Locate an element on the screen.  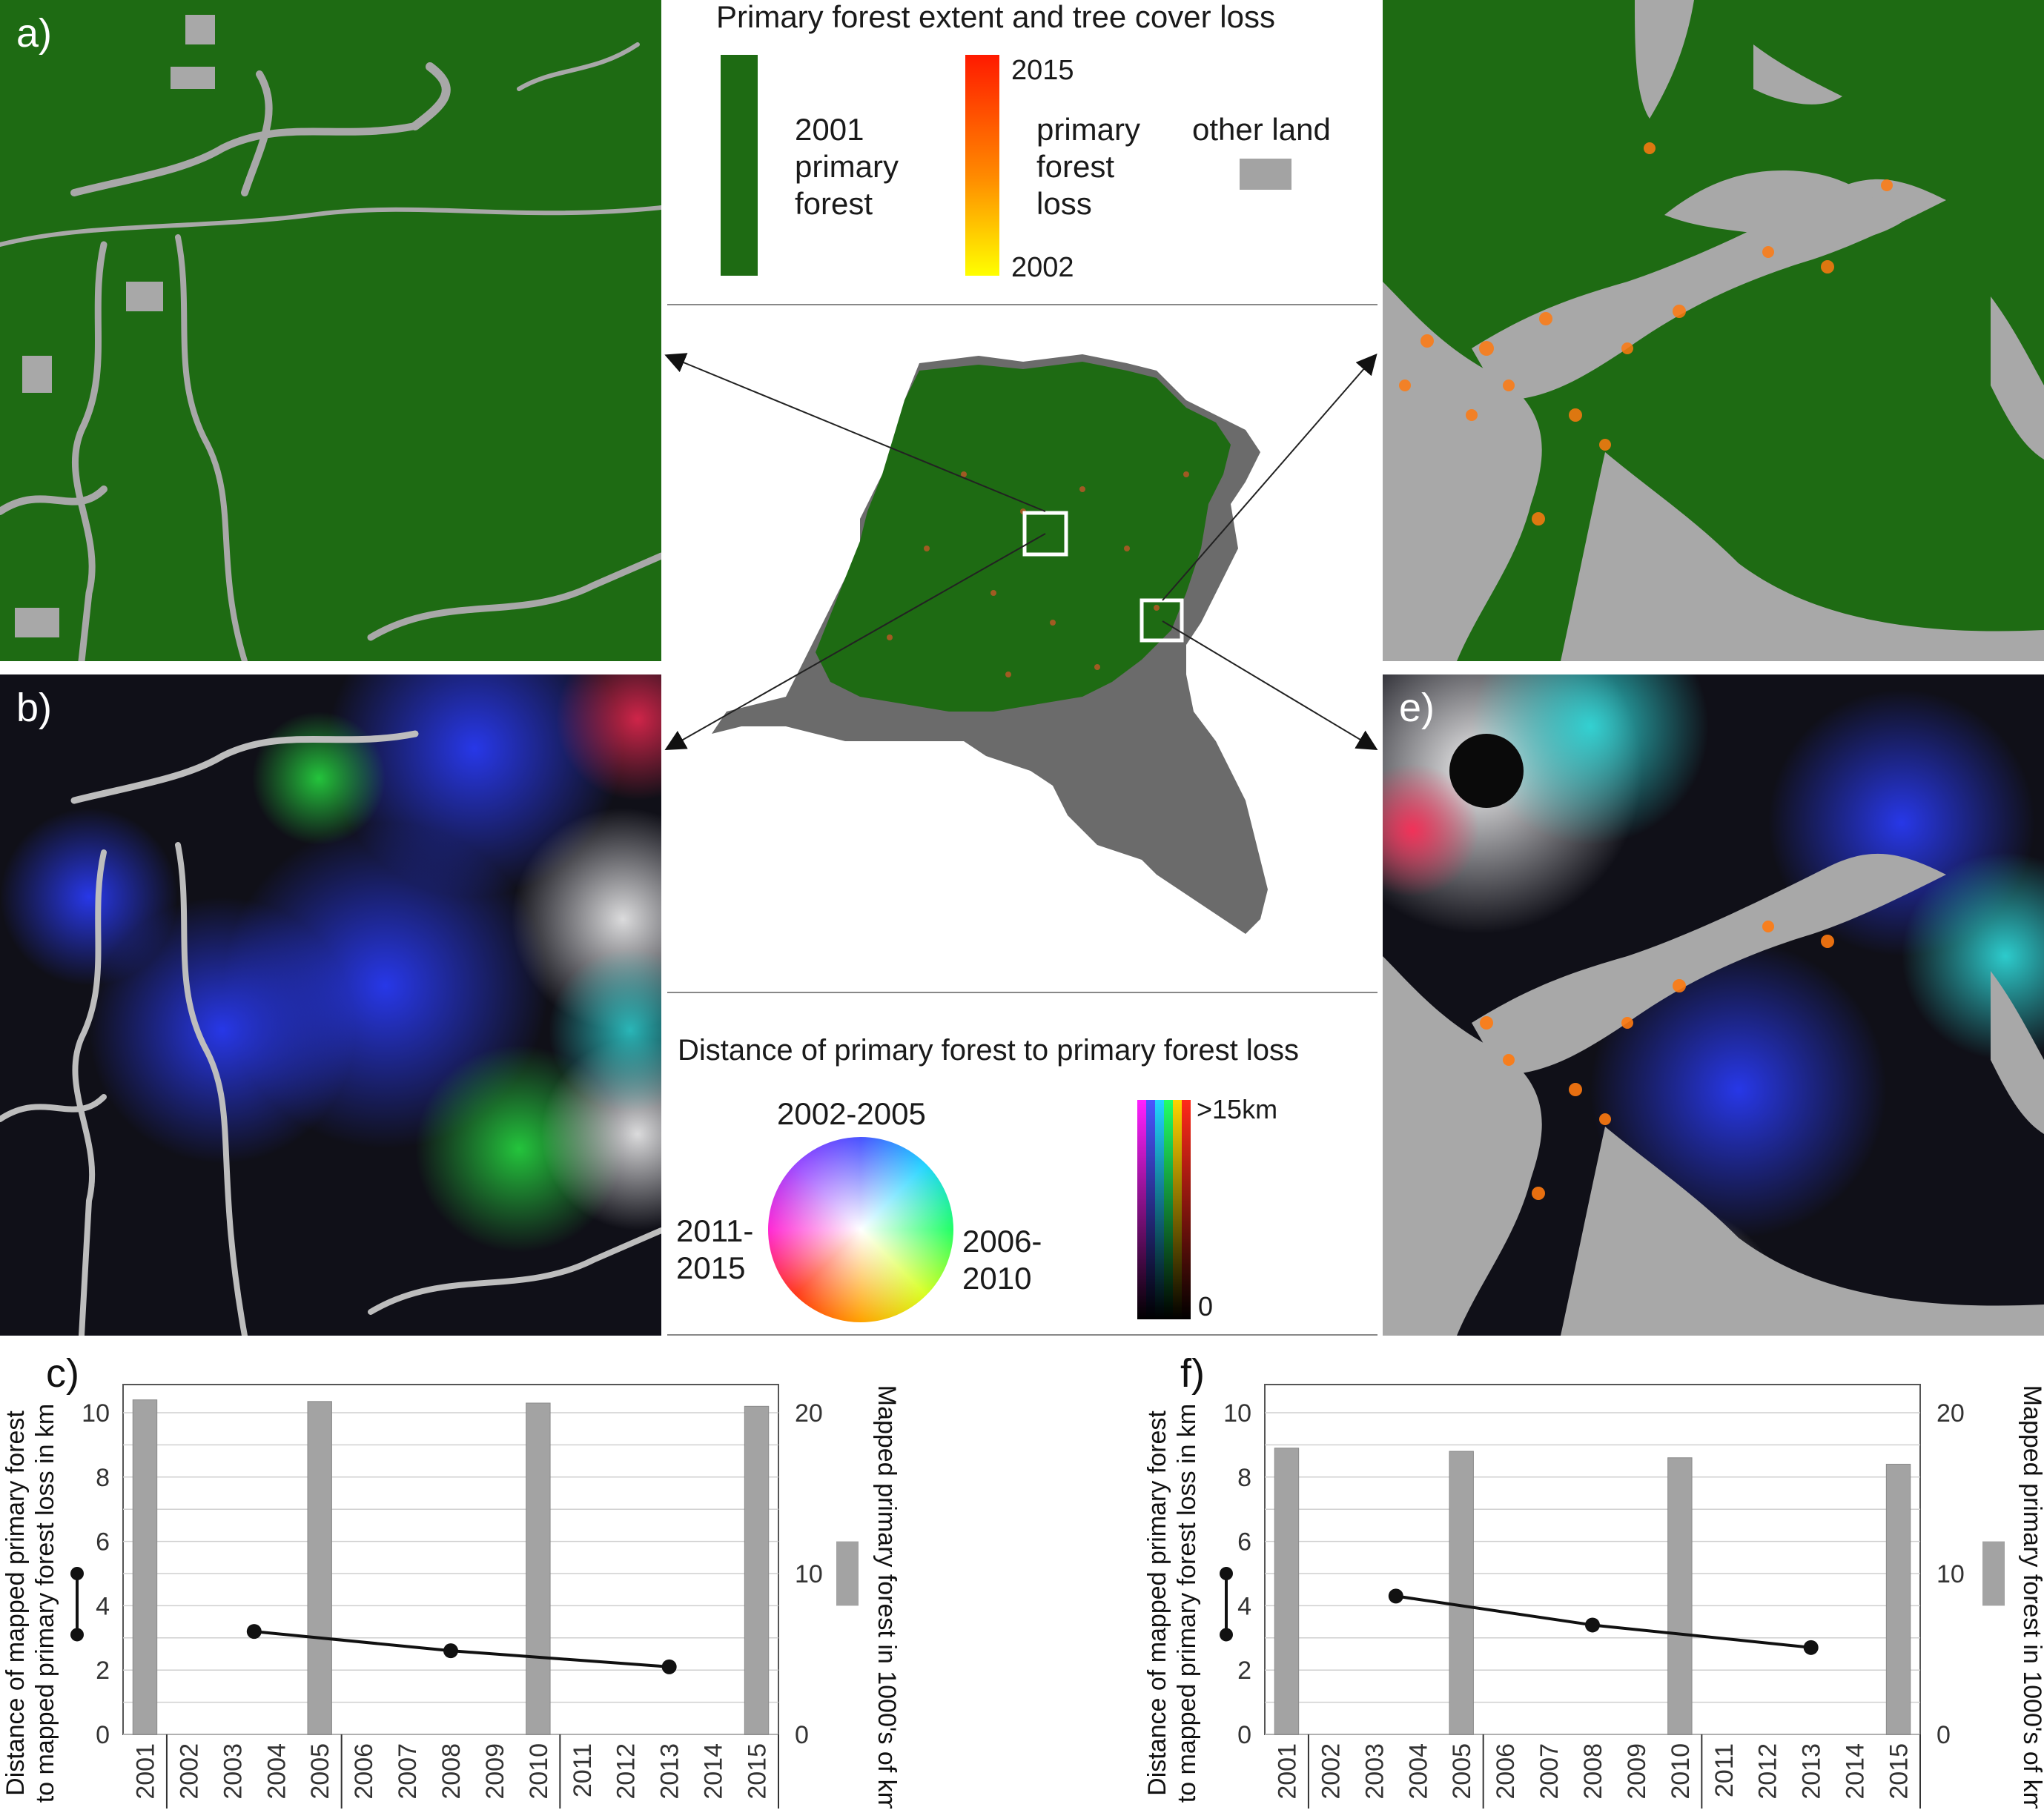
distance-scale-top: >15km is located at coordinates (1237, 1109).